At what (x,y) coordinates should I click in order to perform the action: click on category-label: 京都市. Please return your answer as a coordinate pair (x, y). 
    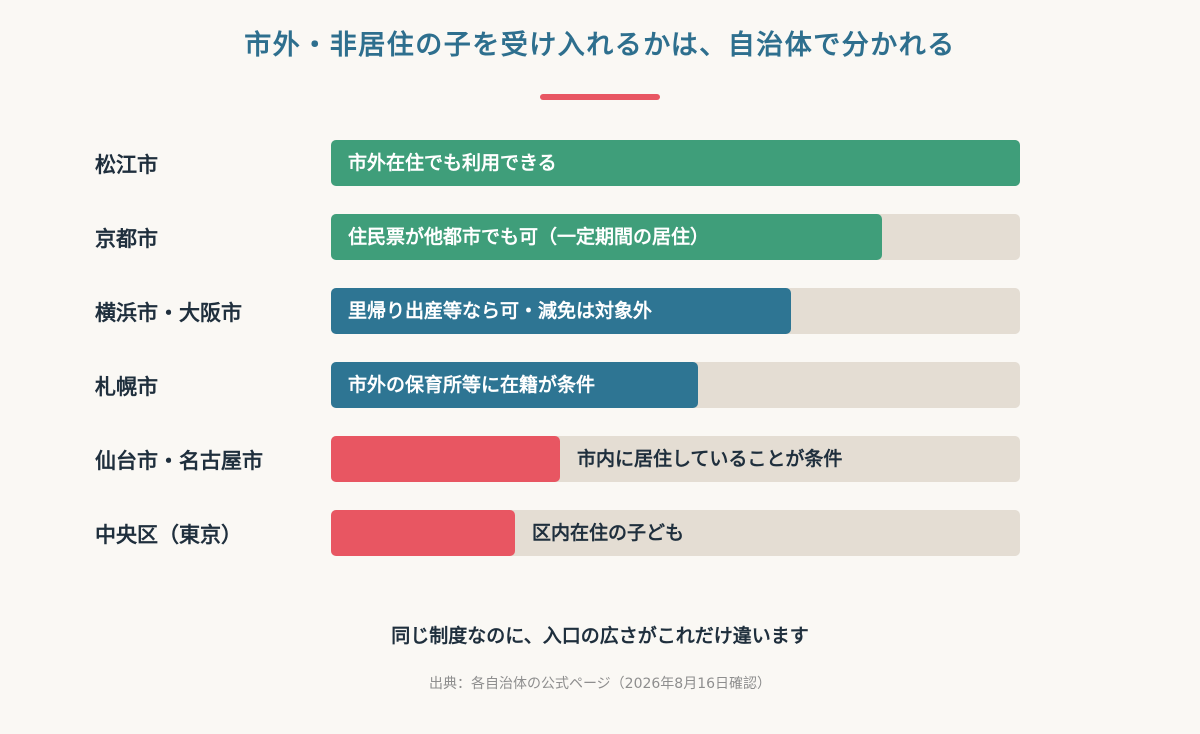
    Looking at the image, I should click on (126, 239).